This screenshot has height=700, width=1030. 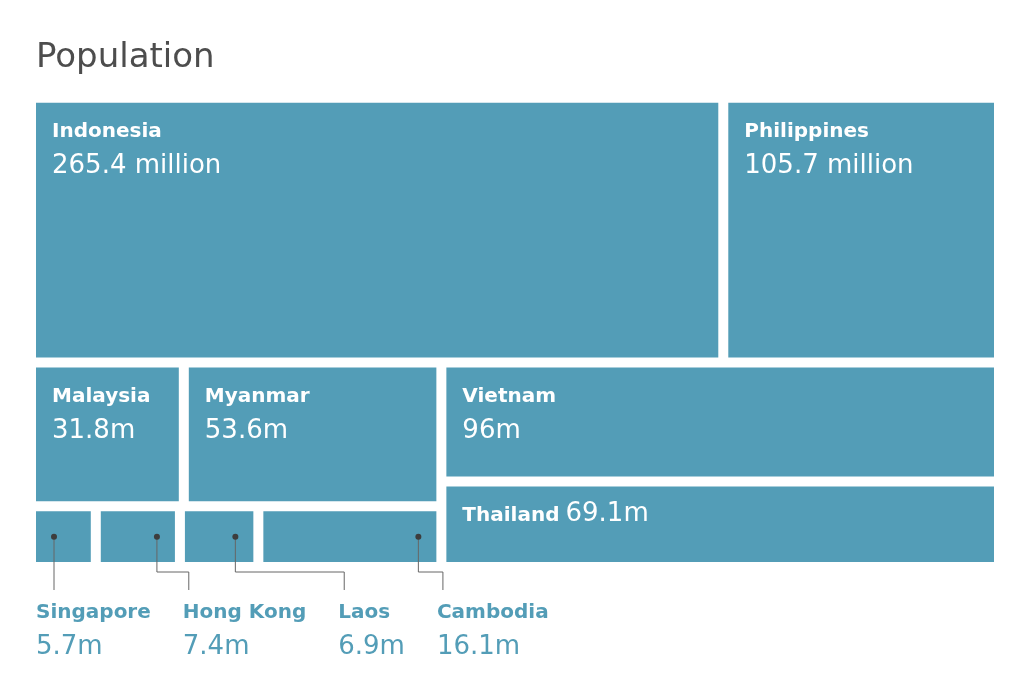 What do you see at coordinates (491, 428) in the screenshot?
I see `data-label: 96m` at bounding box center [491, 428].